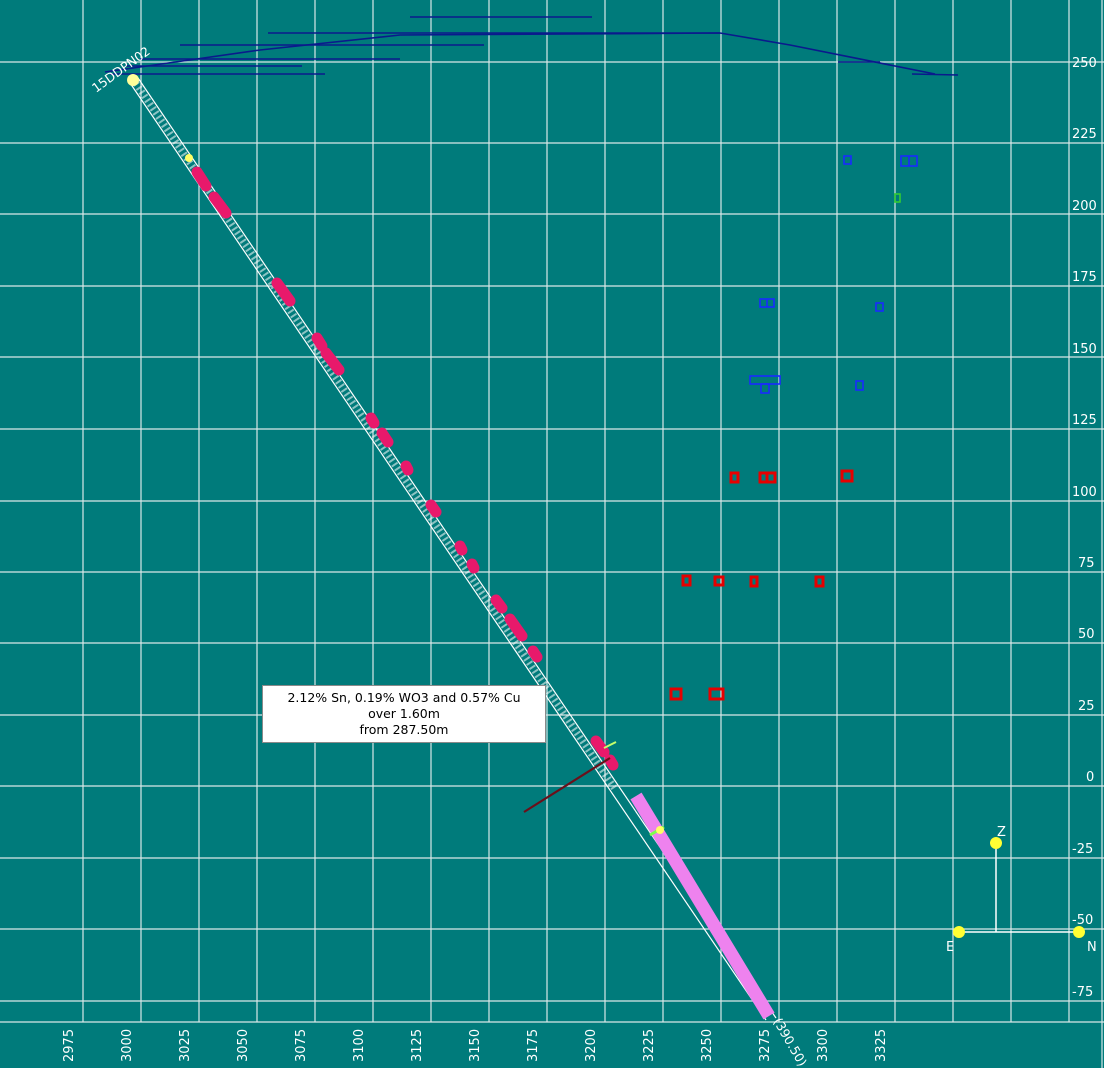 This screenshot has width=1104, height=1068. What do you see at coordinates (1086, 563) in the screenshot?
I see `y-tick-label: 75` at bounding box center [1086, 563].